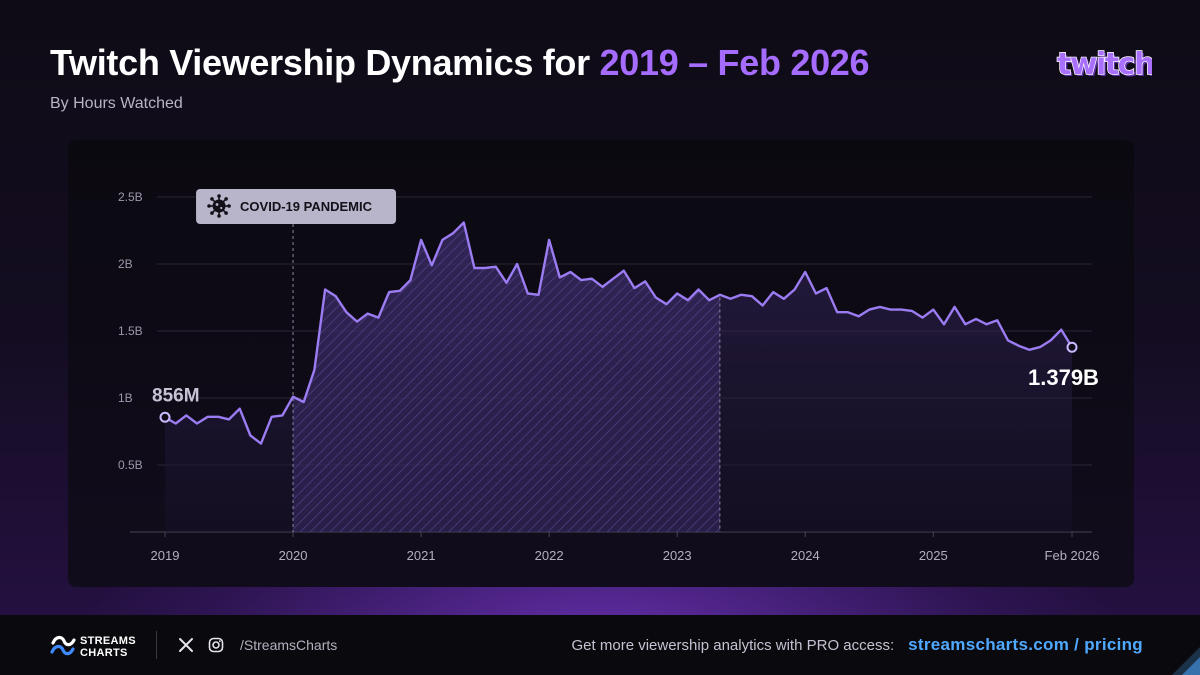 Image resolution: width=1200 pixels, height=675 pixels. I want to click on start-value-label: 856M, so click(176, 395).